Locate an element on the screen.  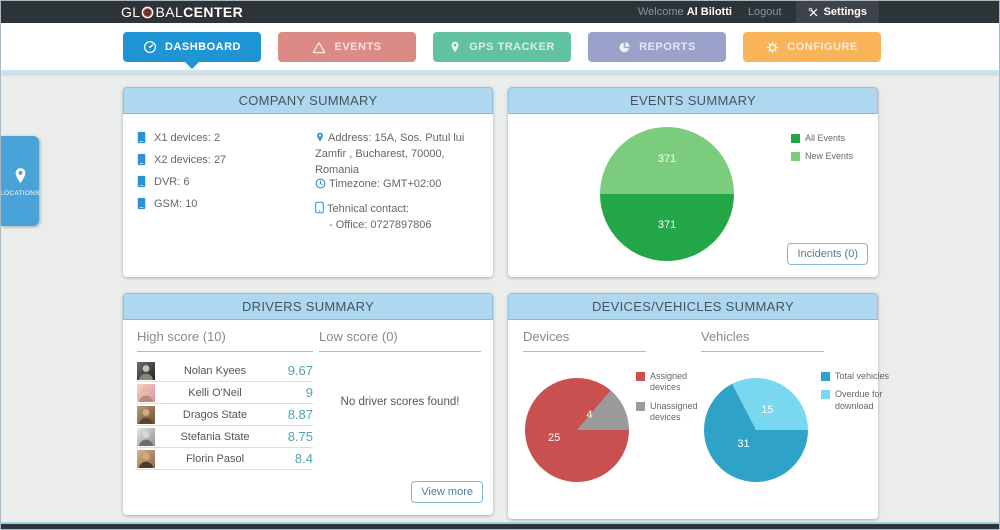
warning-icon is located at coordinates (319, 47).